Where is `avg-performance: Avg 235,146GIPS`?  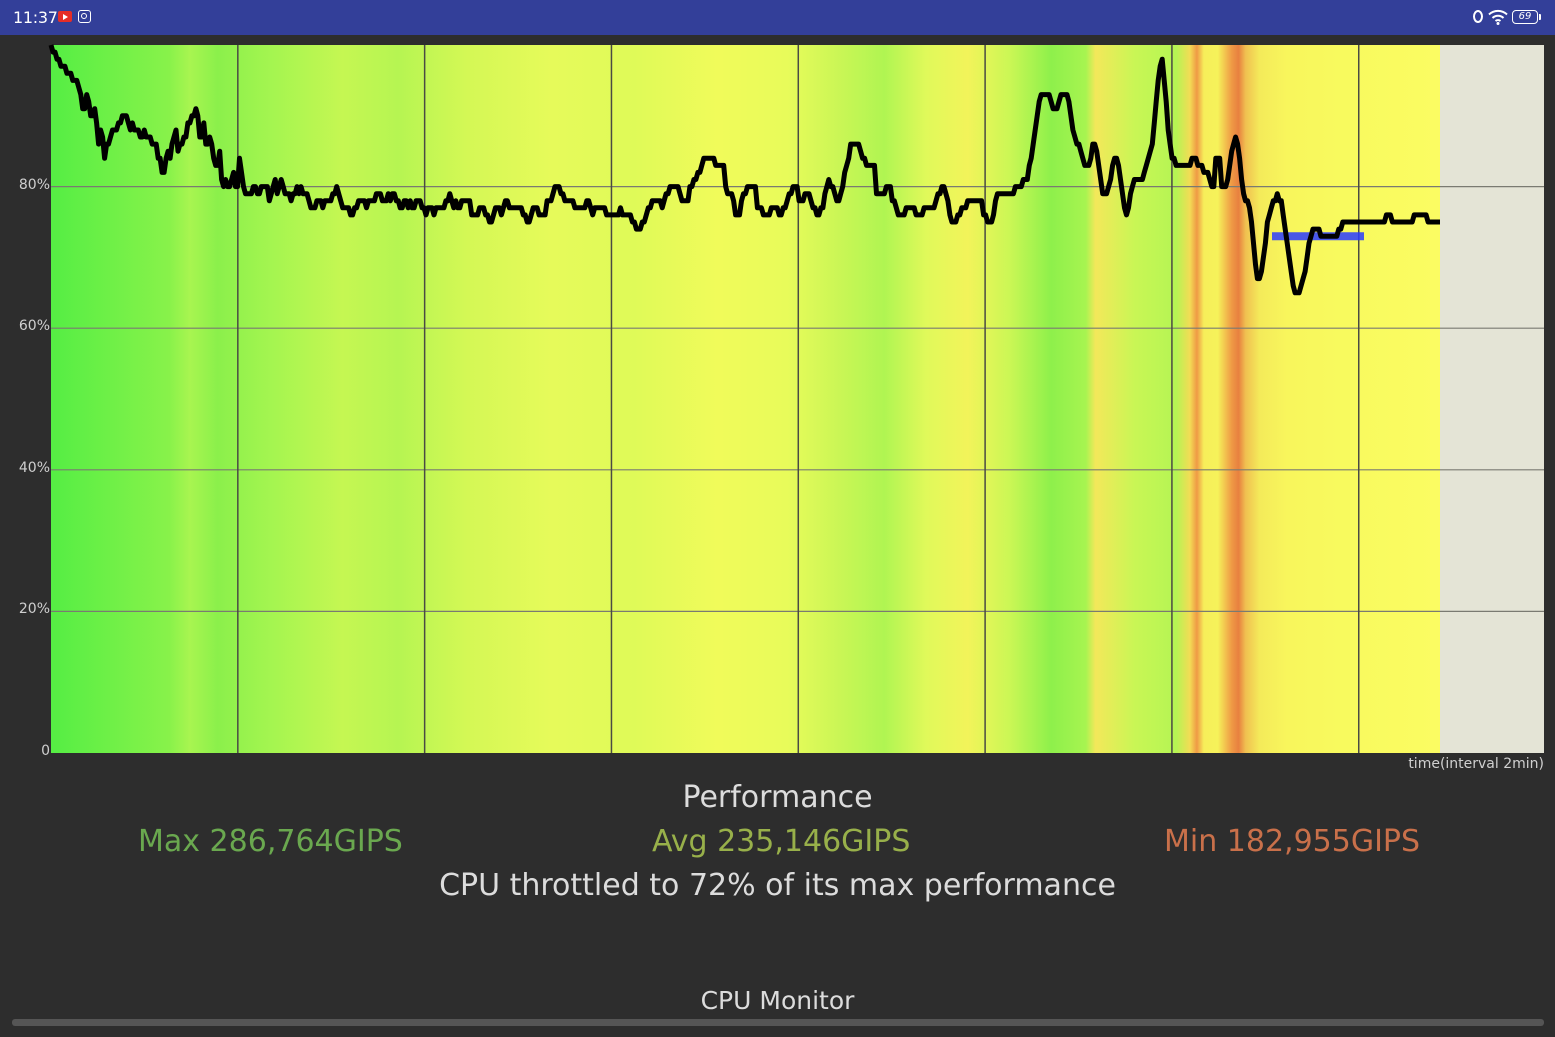 avg-performance: Avg 235,146GIPS is located at coordinates (781, 841).